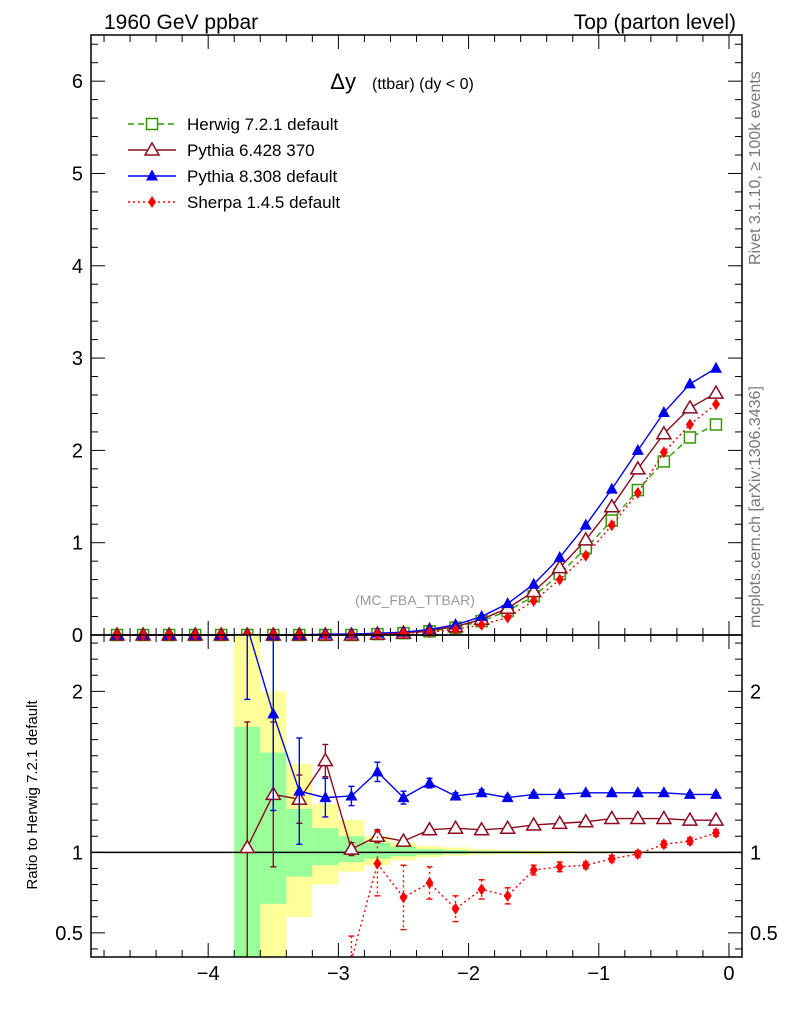 The height and width of the screenshot is (1024, 786). What do you see at coordinates (77, 267) in the screenshot?
I see `main-y-tick-label: 4` at bounding box center [77, 267].